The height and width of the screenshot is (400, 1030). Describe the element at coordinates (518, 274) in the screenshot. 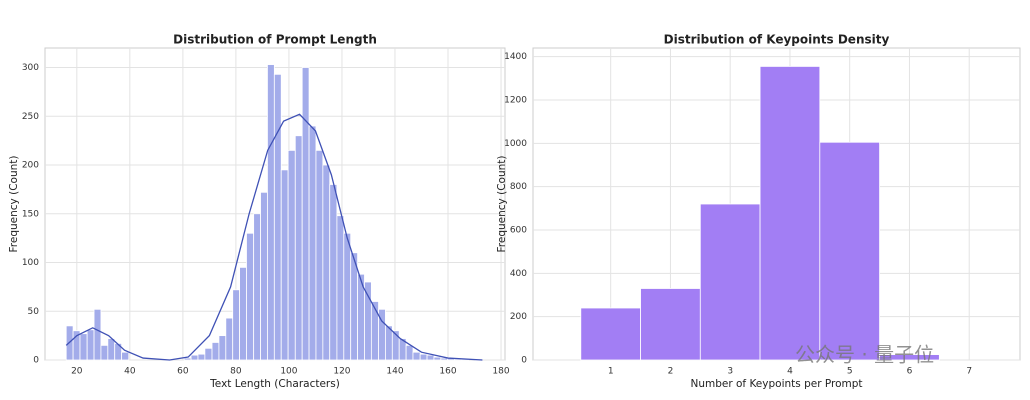

I see `y-tick-label: 400` at that location.